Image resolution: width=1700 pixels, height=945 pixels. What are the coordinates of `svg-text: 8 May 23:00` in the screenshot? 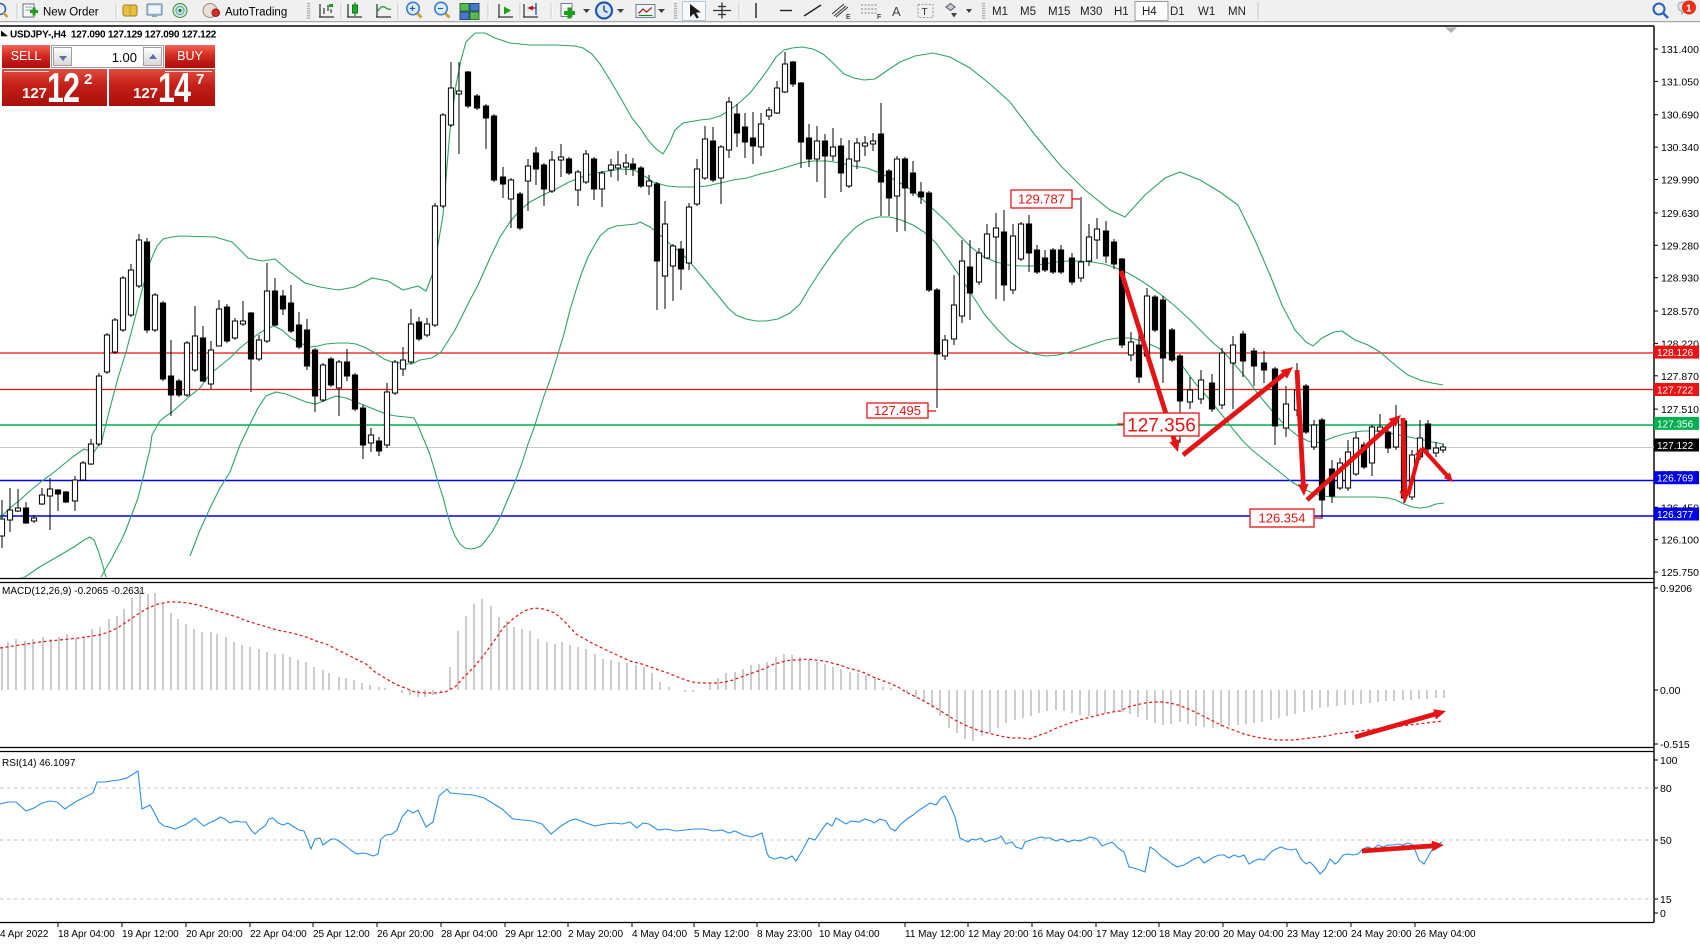 It's located at (784, 934).